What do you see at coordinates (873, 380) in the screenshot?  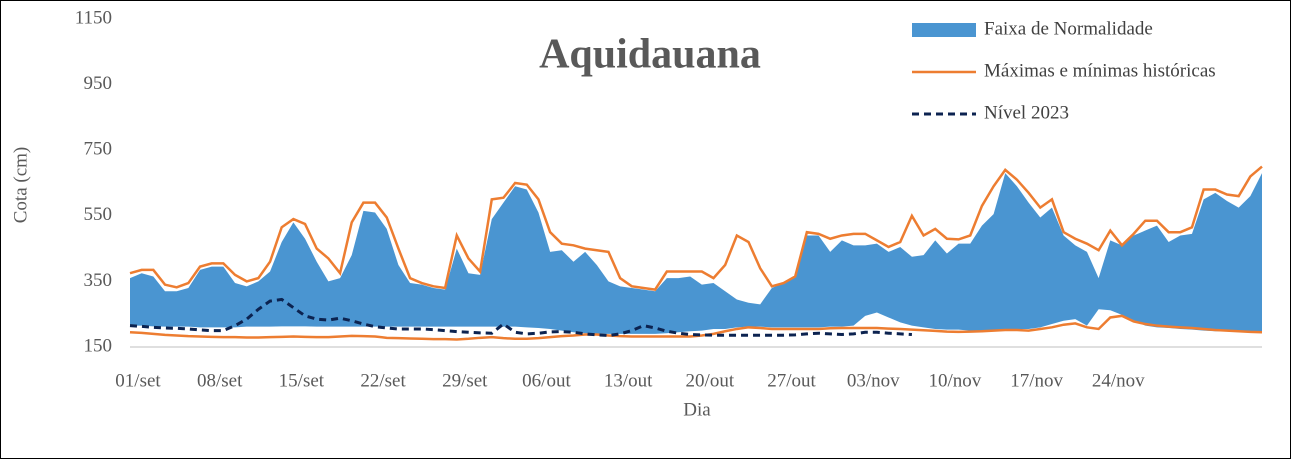 I see `x-tick-label: 03/nov` at bounding box center [873, 380].